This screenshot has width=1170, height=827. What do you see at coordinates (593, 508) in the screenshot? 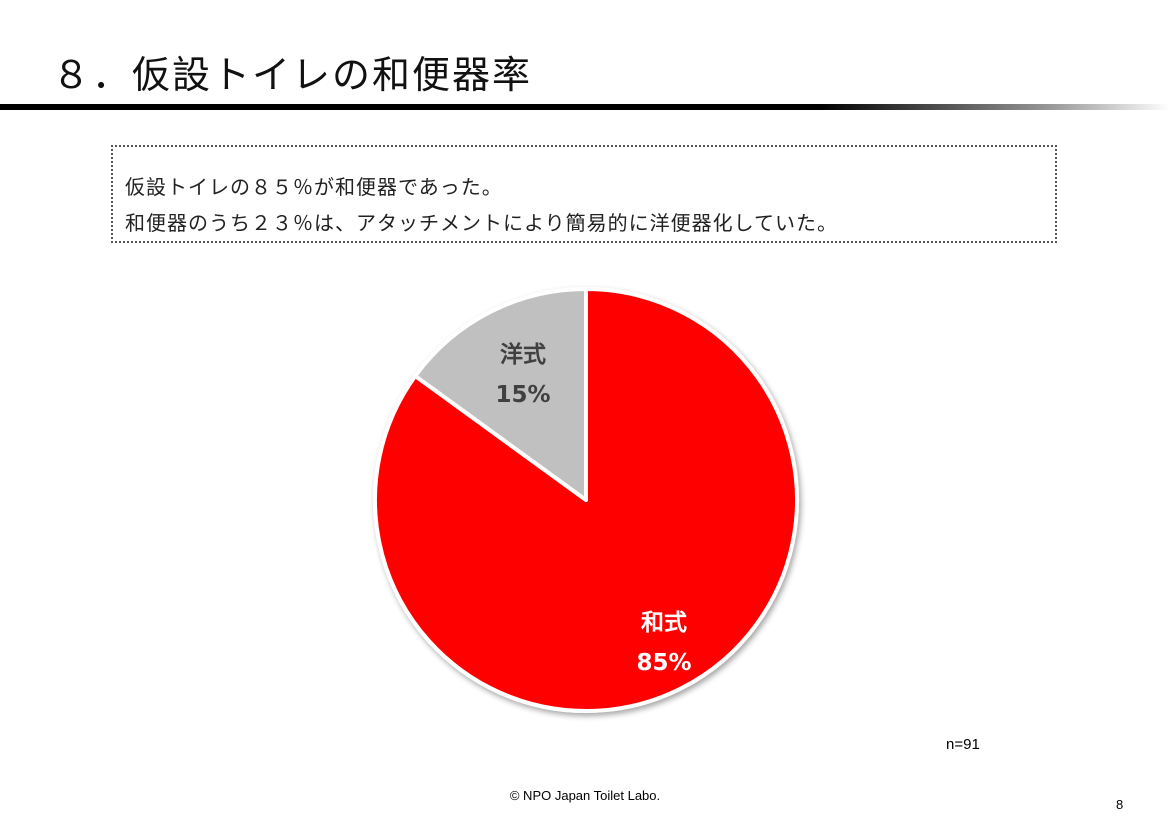
I see `pie-labels: 和式 85% 洋式 15%` at bounding box center [593, 508].